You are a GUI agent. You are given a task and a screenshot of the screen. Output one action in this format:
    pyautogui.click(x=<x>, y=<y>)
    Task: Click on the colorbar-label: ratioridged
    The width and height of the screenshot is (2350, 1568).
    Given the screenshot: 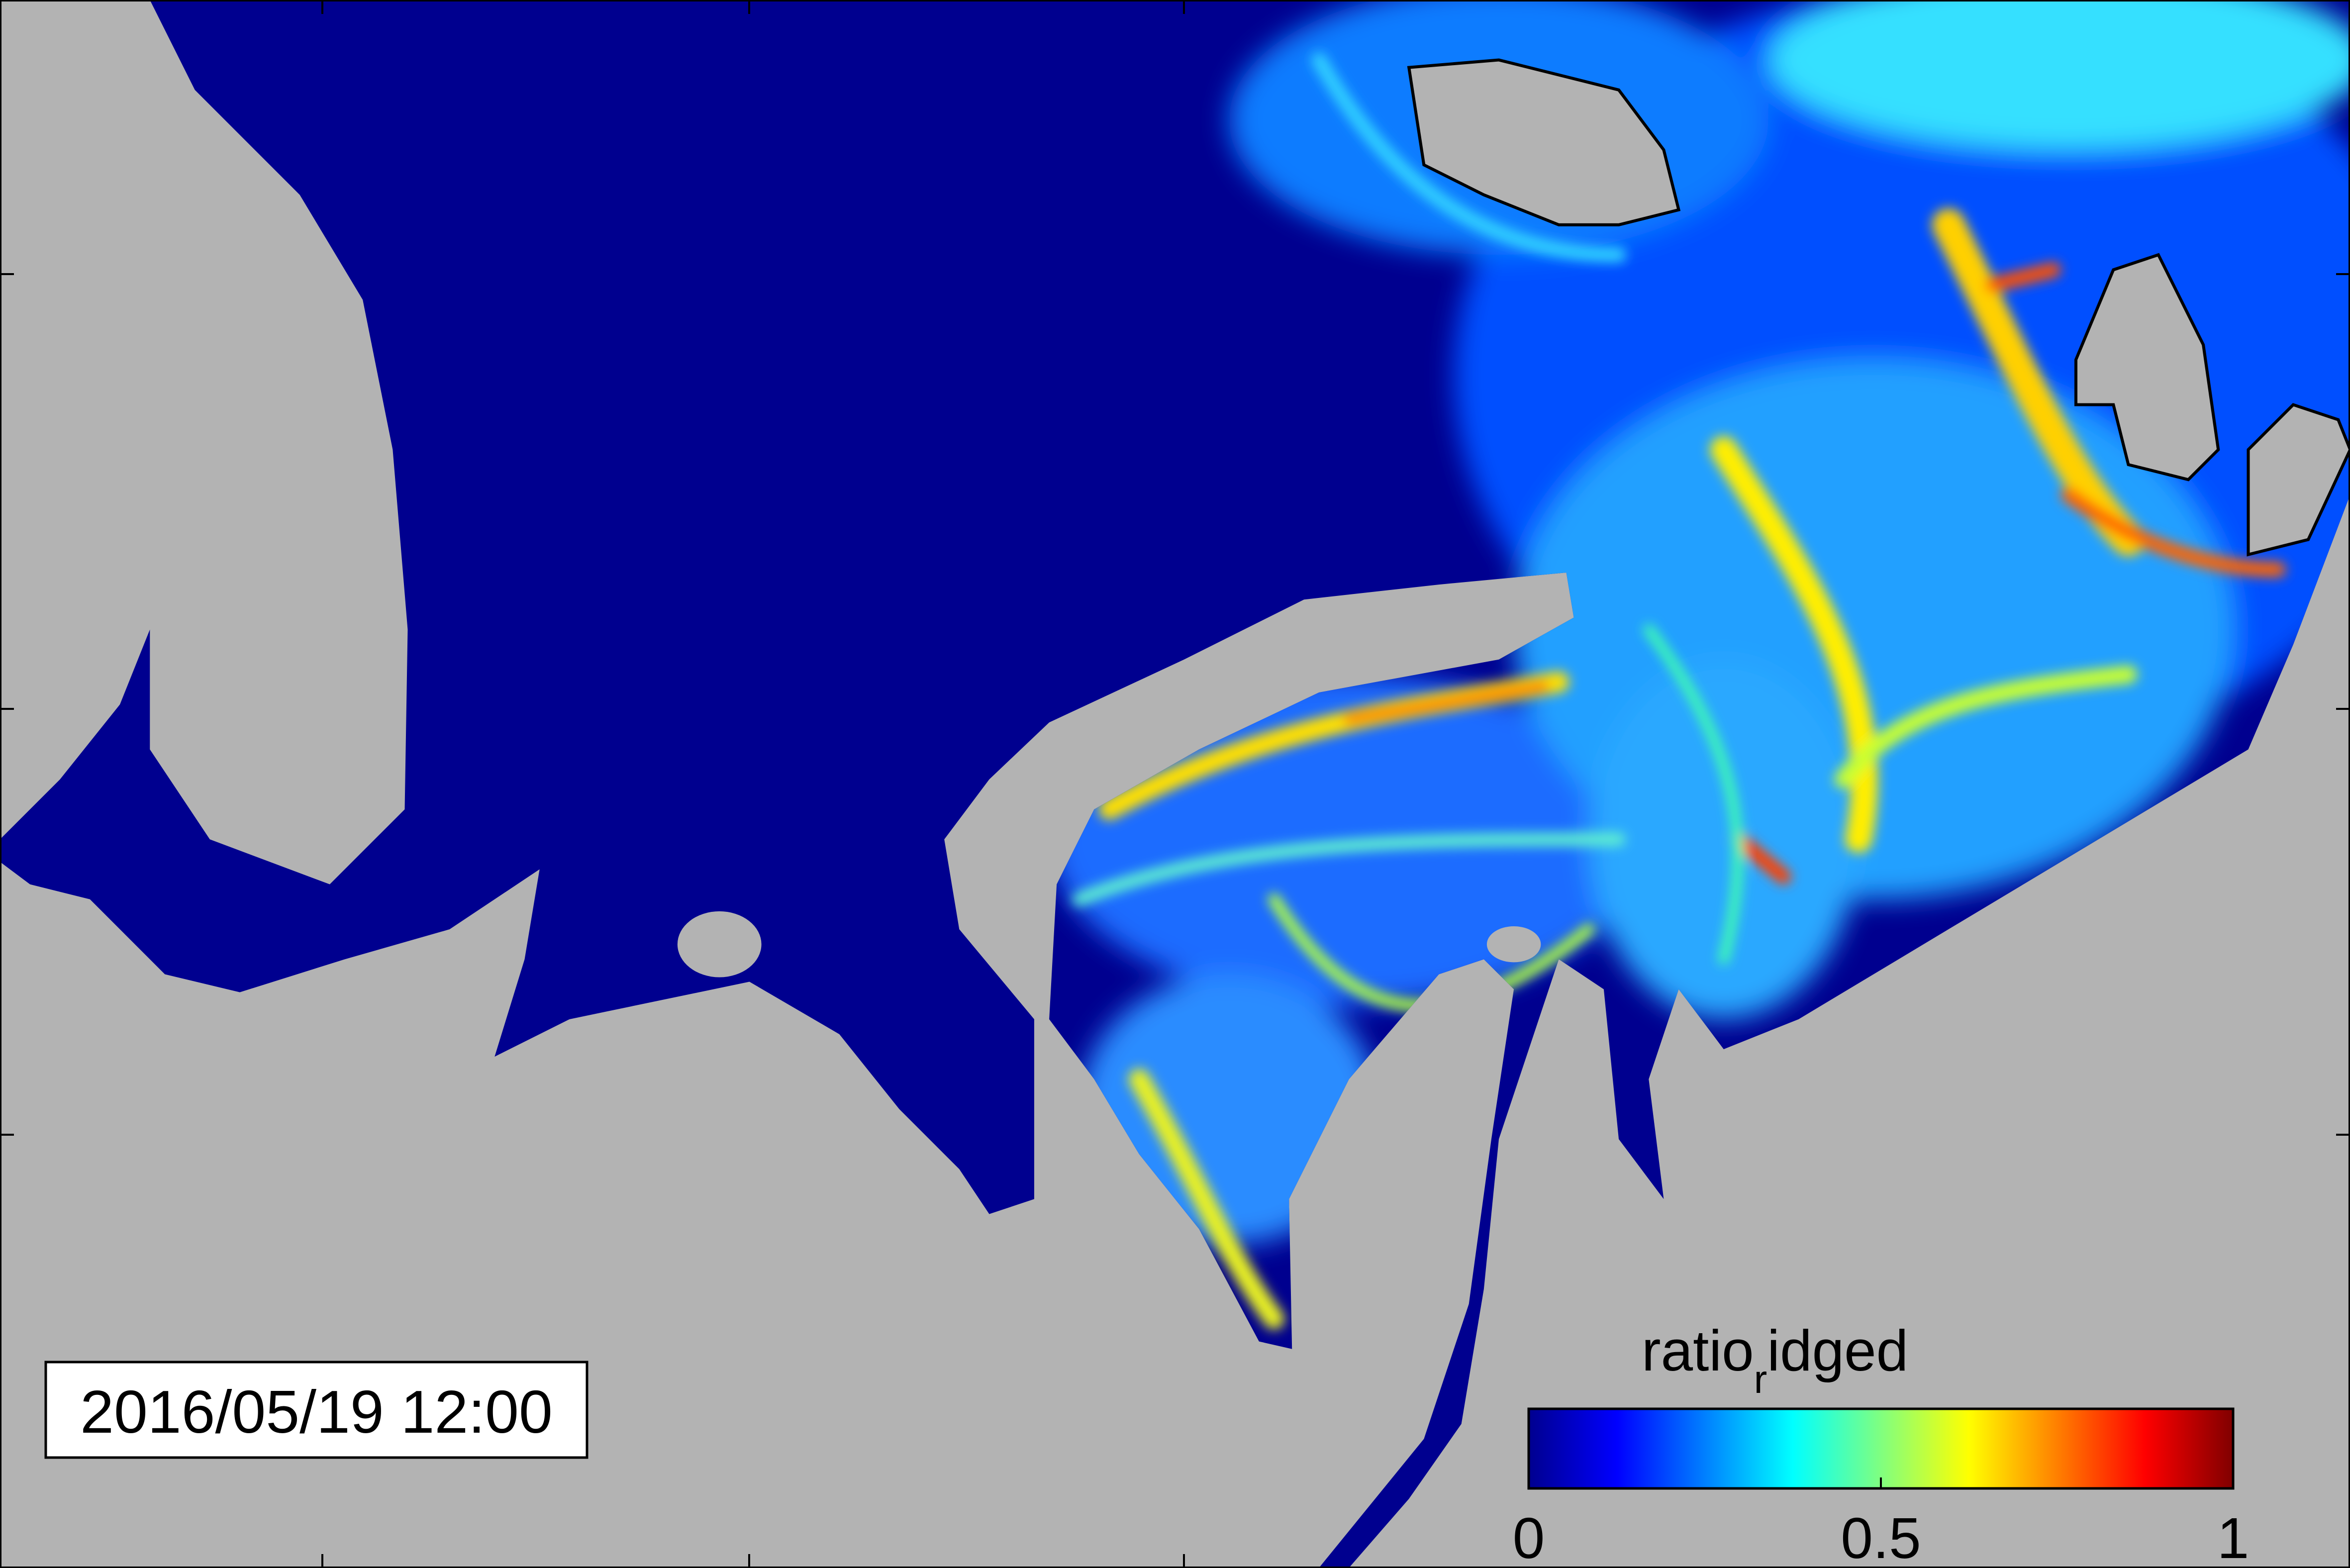 What is the action you would take?
    pyautogui.click(x=1775, y=1359)
    